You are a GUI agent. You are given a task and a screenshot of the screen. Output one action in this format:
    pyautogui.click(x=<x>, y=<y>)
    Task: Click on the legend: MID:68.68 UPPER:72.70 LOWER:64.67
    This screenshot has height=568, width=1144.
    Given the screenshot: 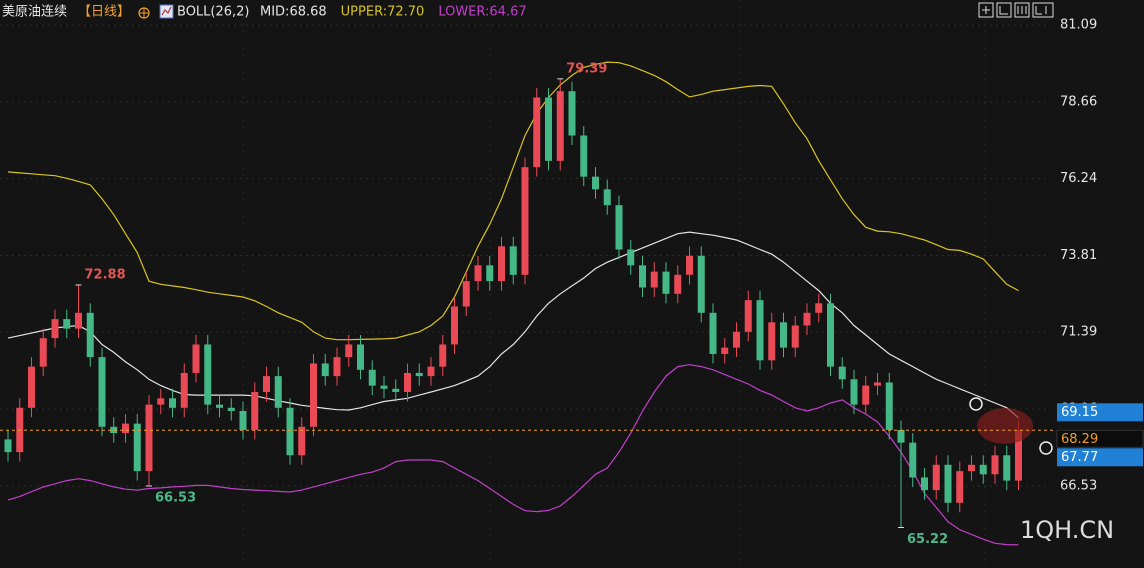 What is the action you would take?
    pyautogui.click(x=393, y=12)
    